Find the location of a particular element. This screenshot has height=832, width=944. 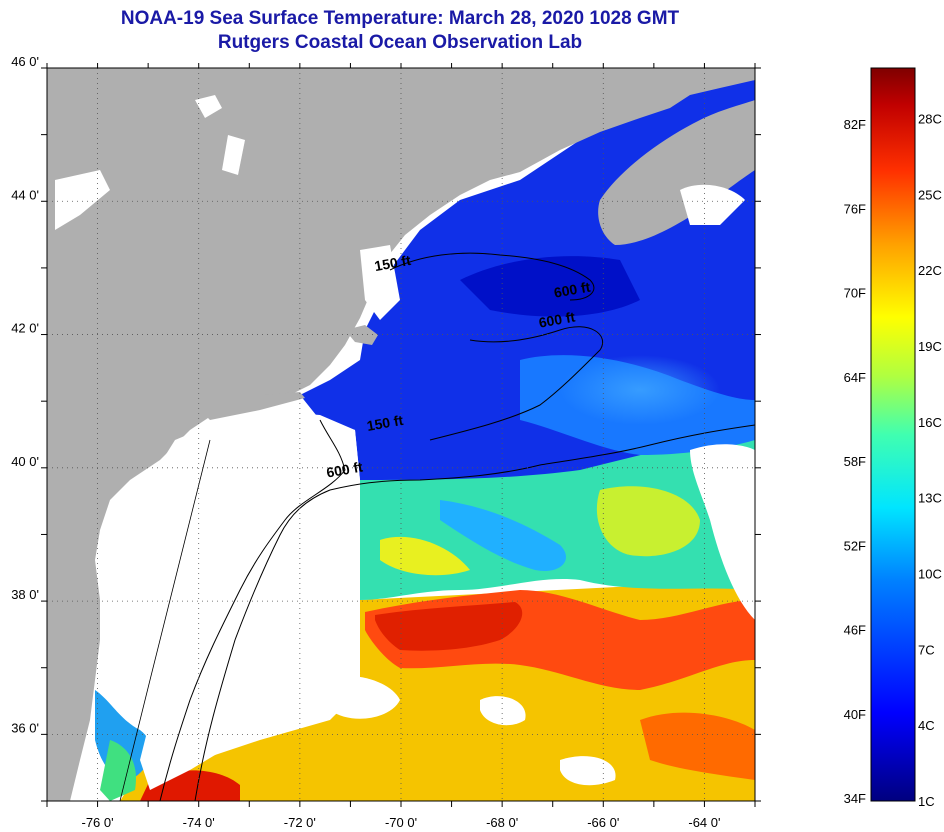

contour-labels: 600 ft 600 ft 150 ft 600 ft 150 ft is located at coordinates (458, 366).